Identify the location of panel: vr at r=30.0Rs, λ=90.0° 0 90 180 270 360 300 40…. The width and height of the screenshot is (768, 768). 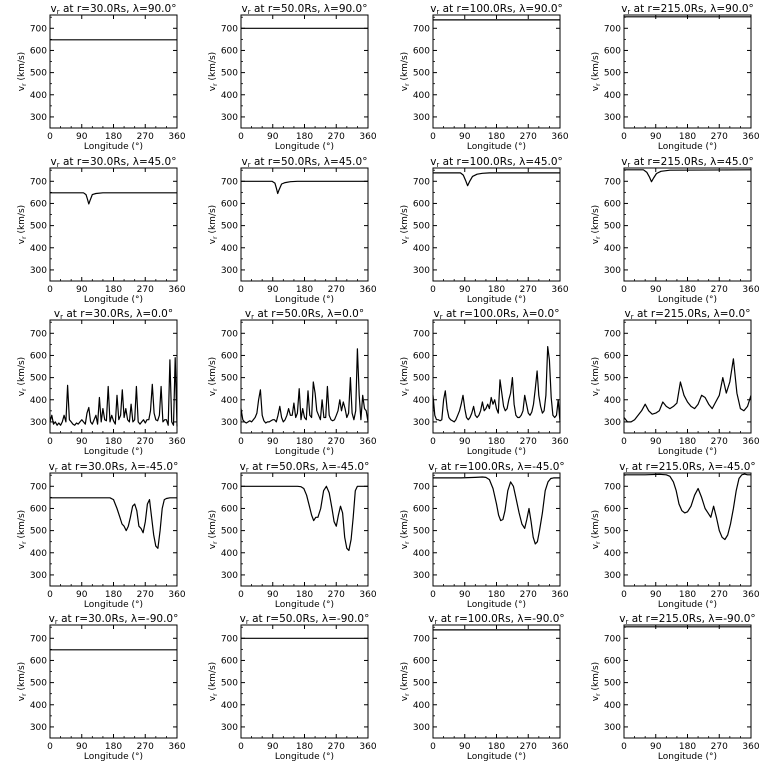
(101, 77).